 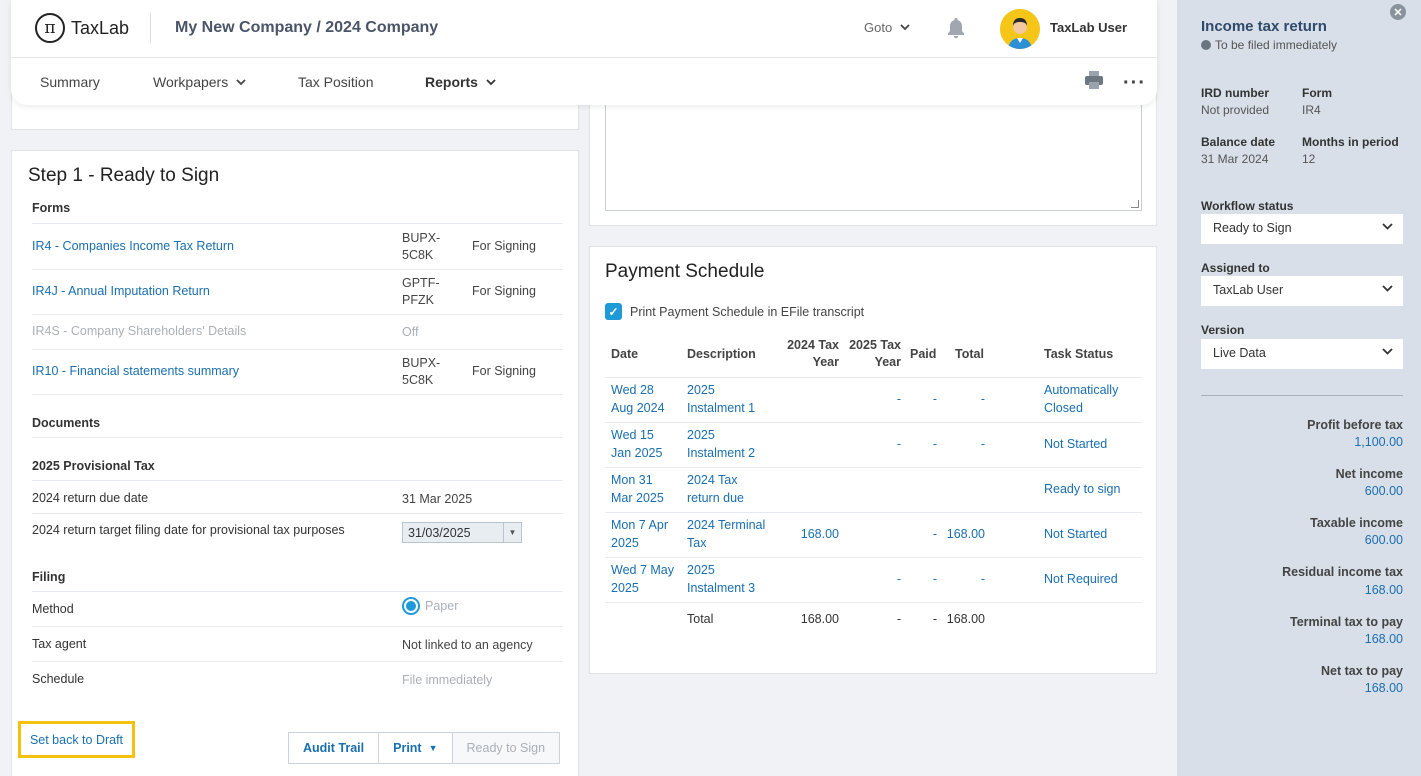 What do you see at coordinates (297, 575) in the screenshot?
I see `filing-heading-row: Filing` at bounding box center [297, 575].